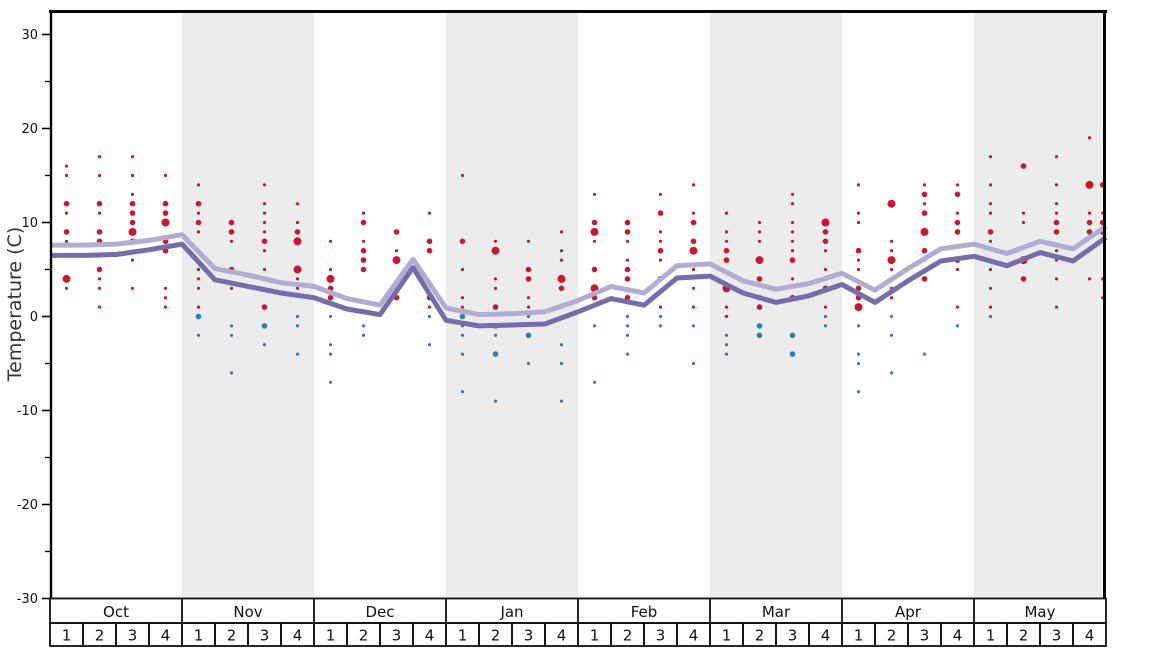  I want to click on average-temperature-lines, so click(579, 276).